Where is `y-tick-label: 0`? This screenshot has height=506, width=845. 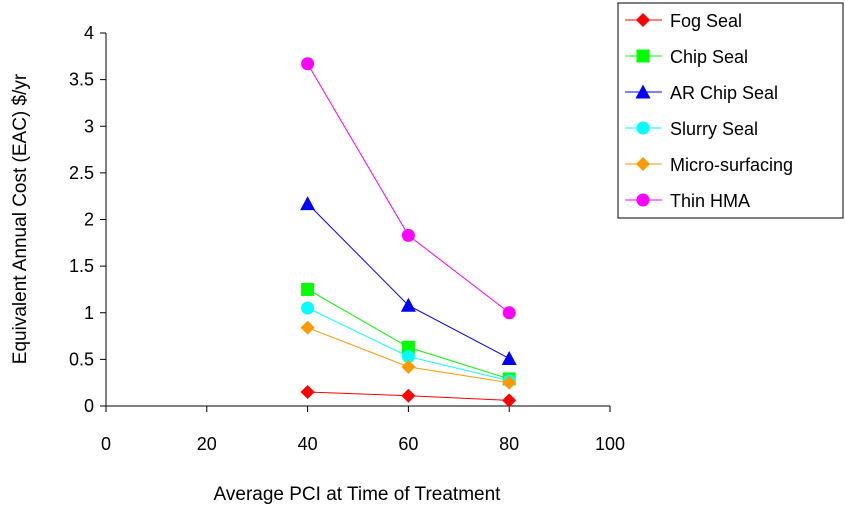 y-tick-label: 0 is located at coordinates (89, 406).